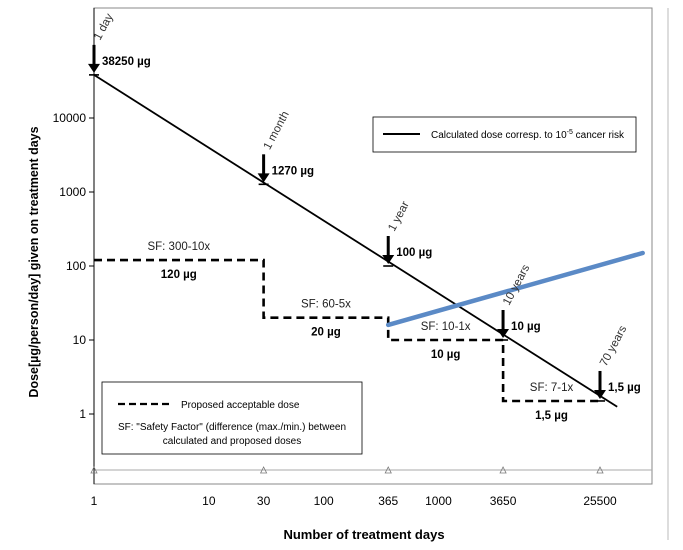  Describe the element at coordinates (293, 171) in the screenshot. I see `marker-value-label: 1270 µg` at that location.